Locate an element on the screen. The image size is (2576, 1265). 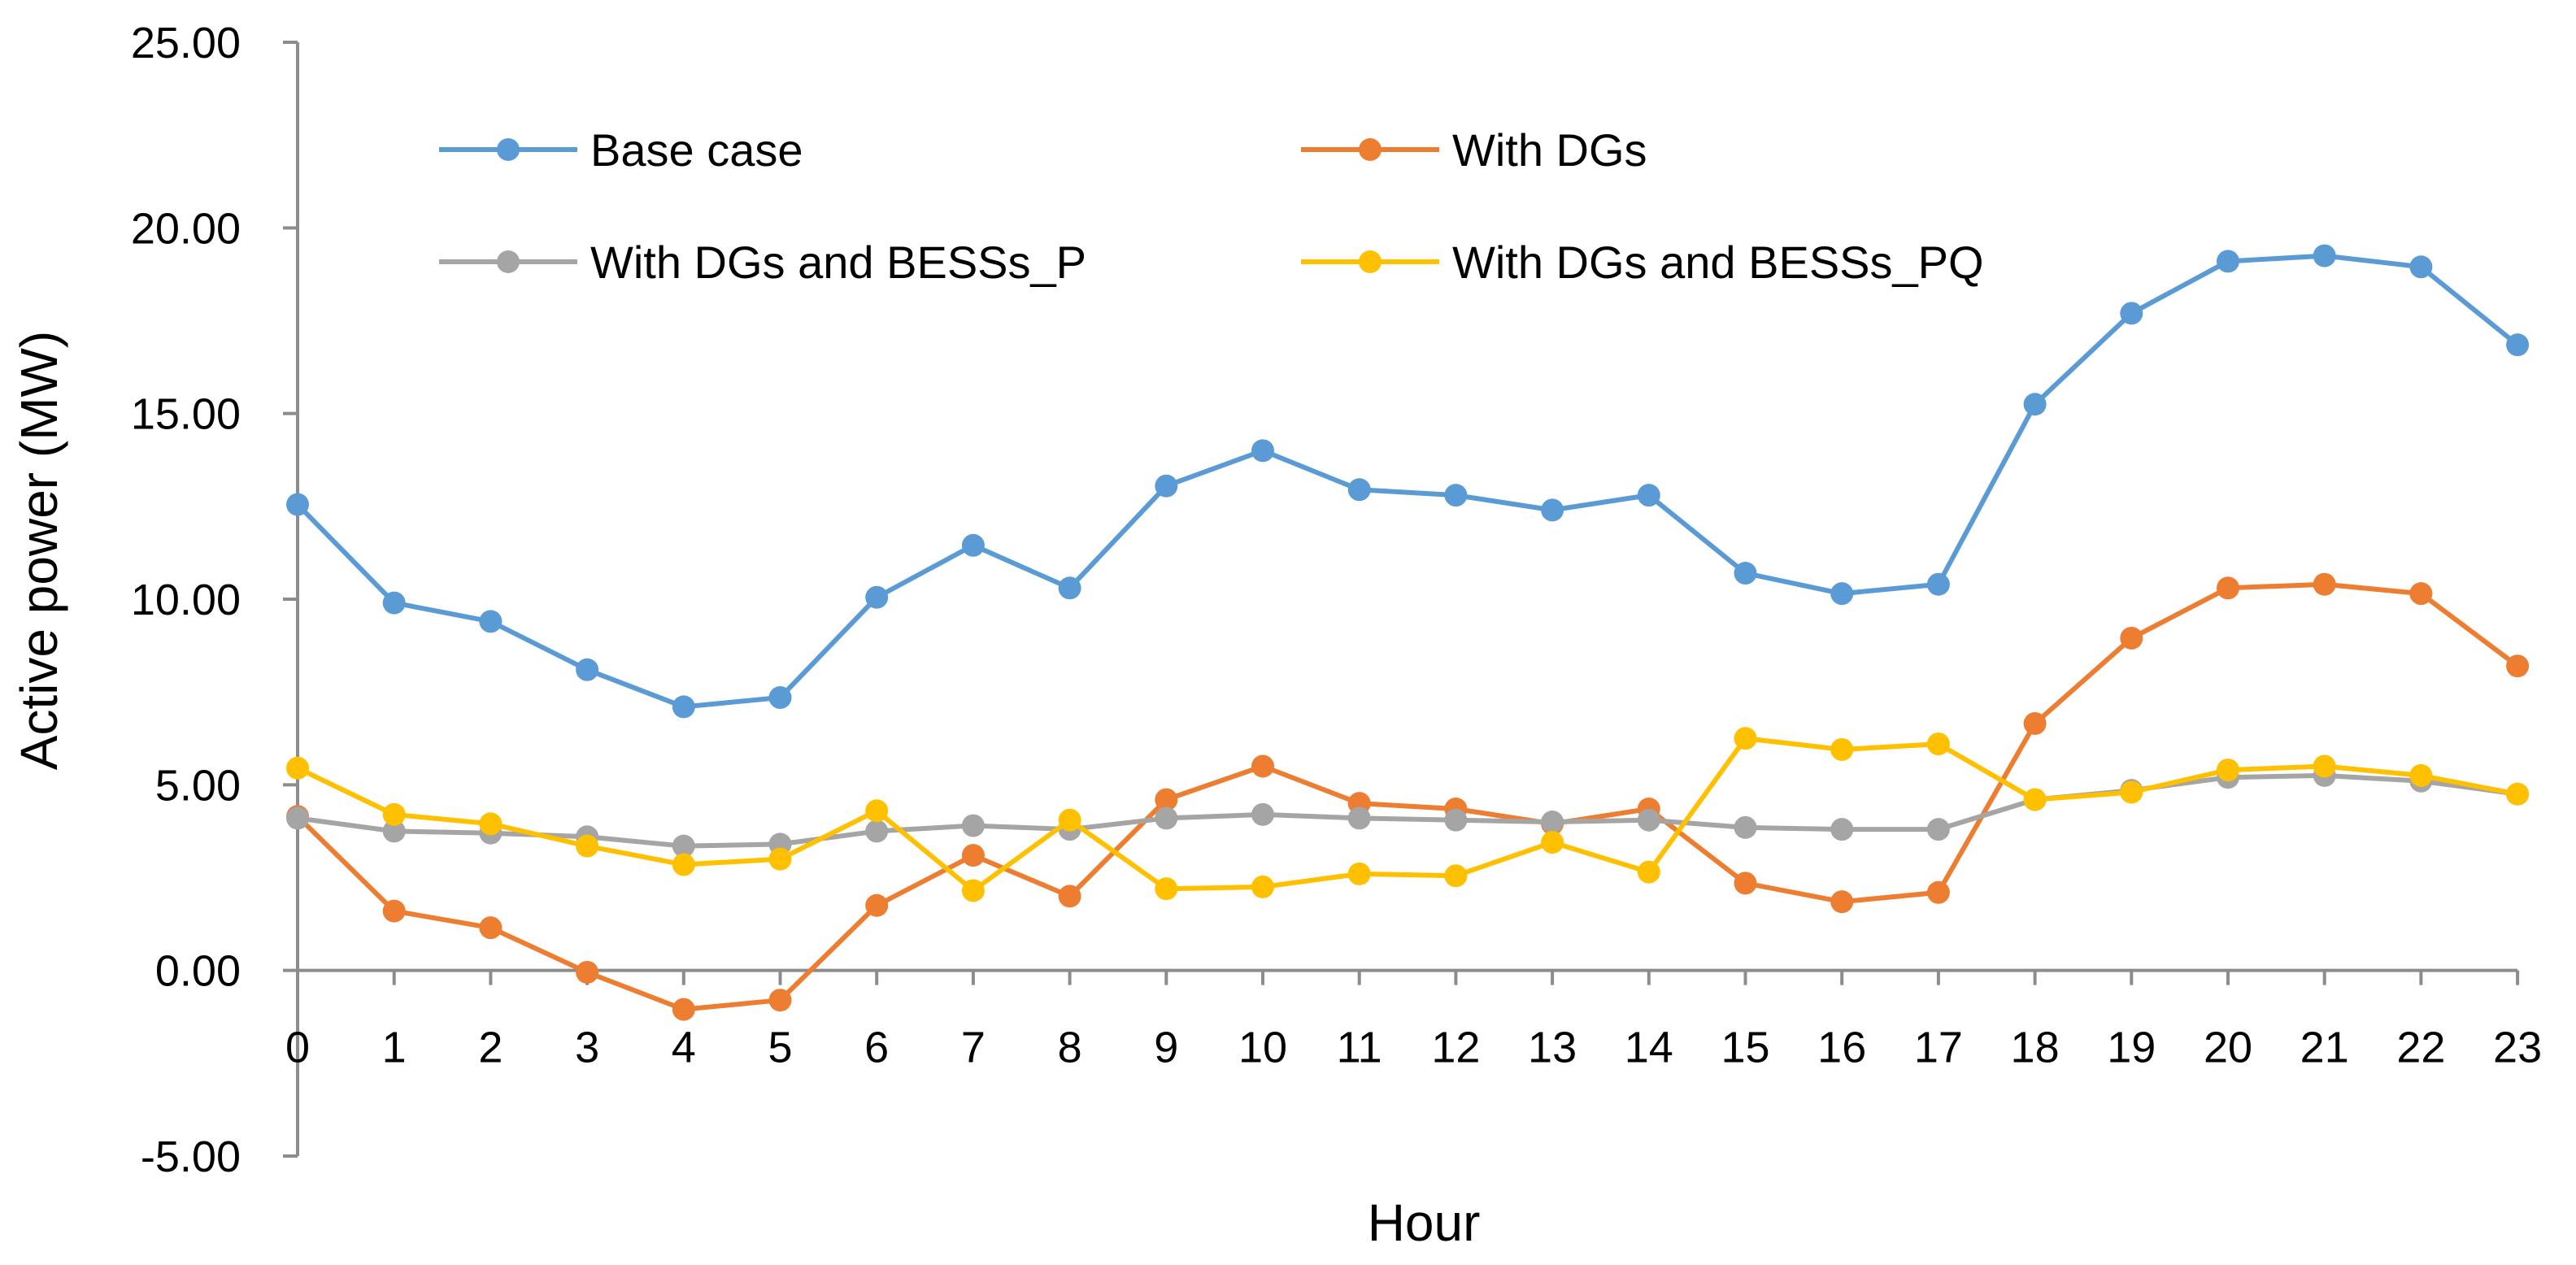
y-tick-label: 5.00 is located at coordinates (198, 785).